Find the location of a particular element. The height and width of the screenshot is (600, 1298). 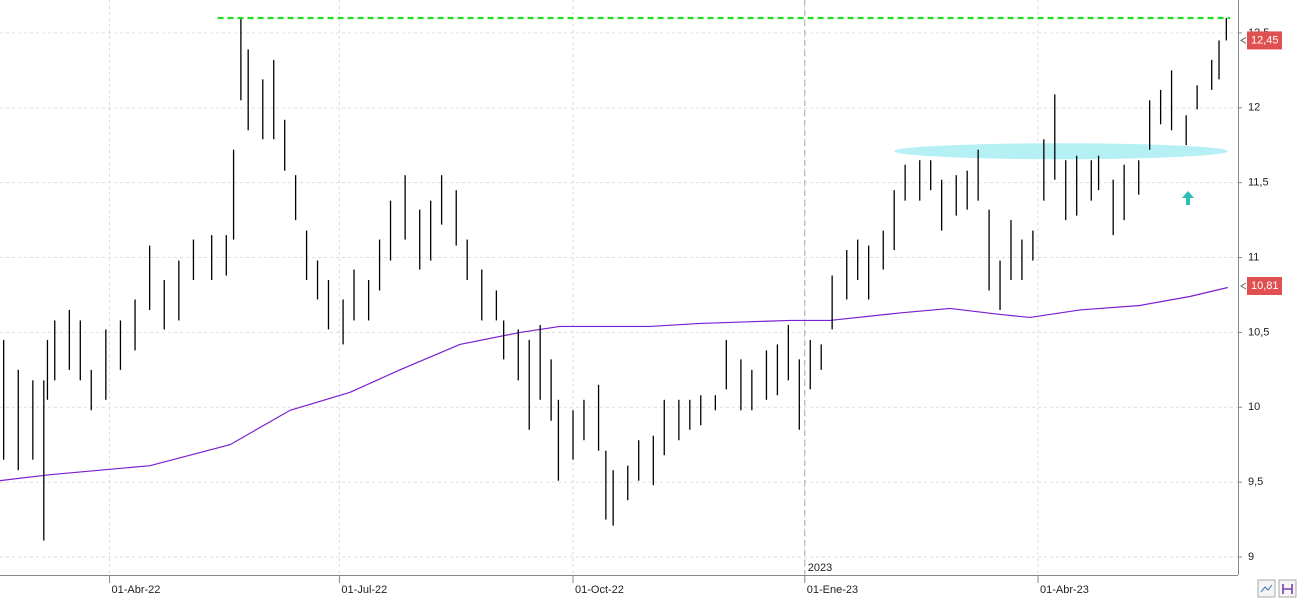

up-arrow is located at coordinates (1188, 198).